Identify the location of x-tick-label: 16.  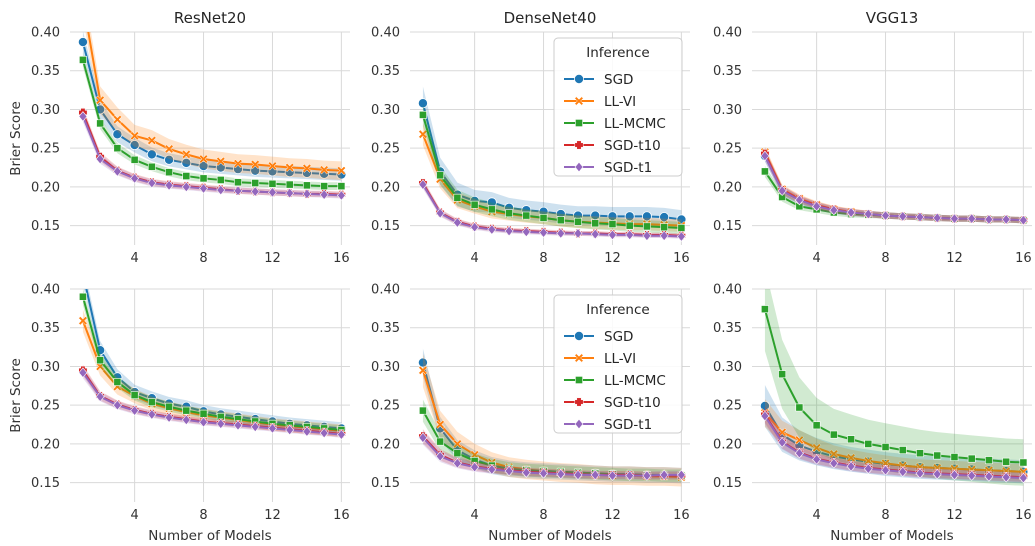
(1023, 258).